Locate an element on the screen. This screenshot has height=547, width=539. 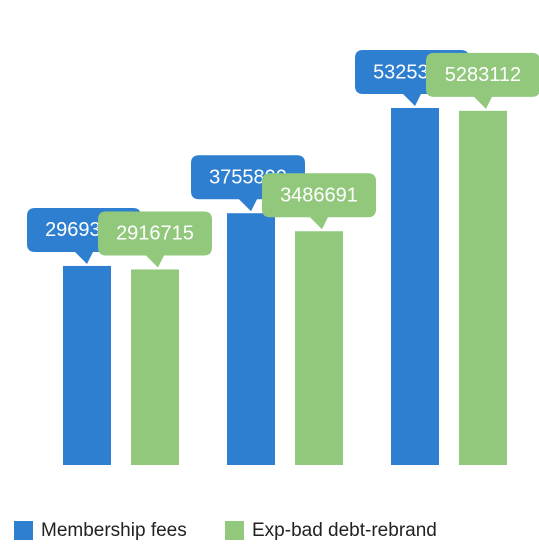
legend-label: Membership fees is located at coordinates (114, 530).